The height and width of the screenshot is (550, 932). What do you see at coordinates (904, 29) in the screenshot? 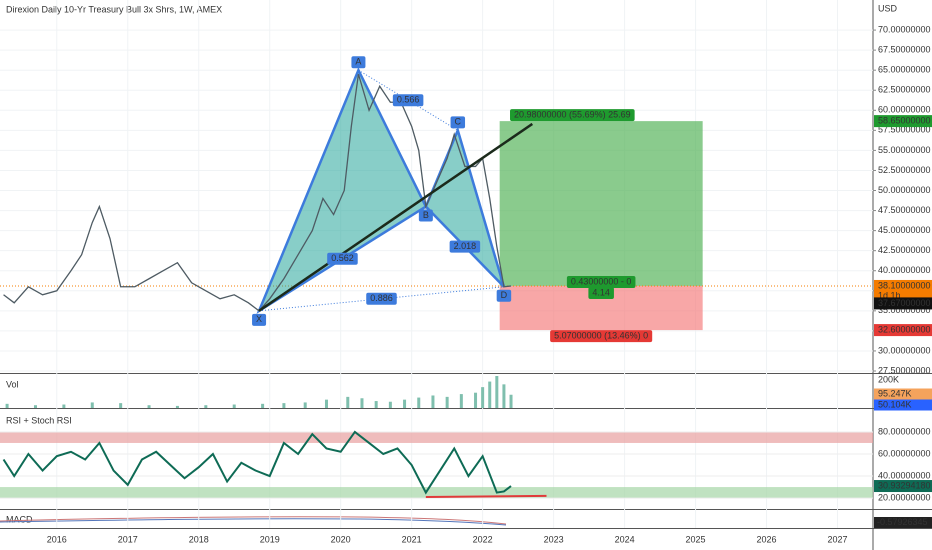
I see `y-tick-label: 70.00000000` at bounding box center [904, 29].